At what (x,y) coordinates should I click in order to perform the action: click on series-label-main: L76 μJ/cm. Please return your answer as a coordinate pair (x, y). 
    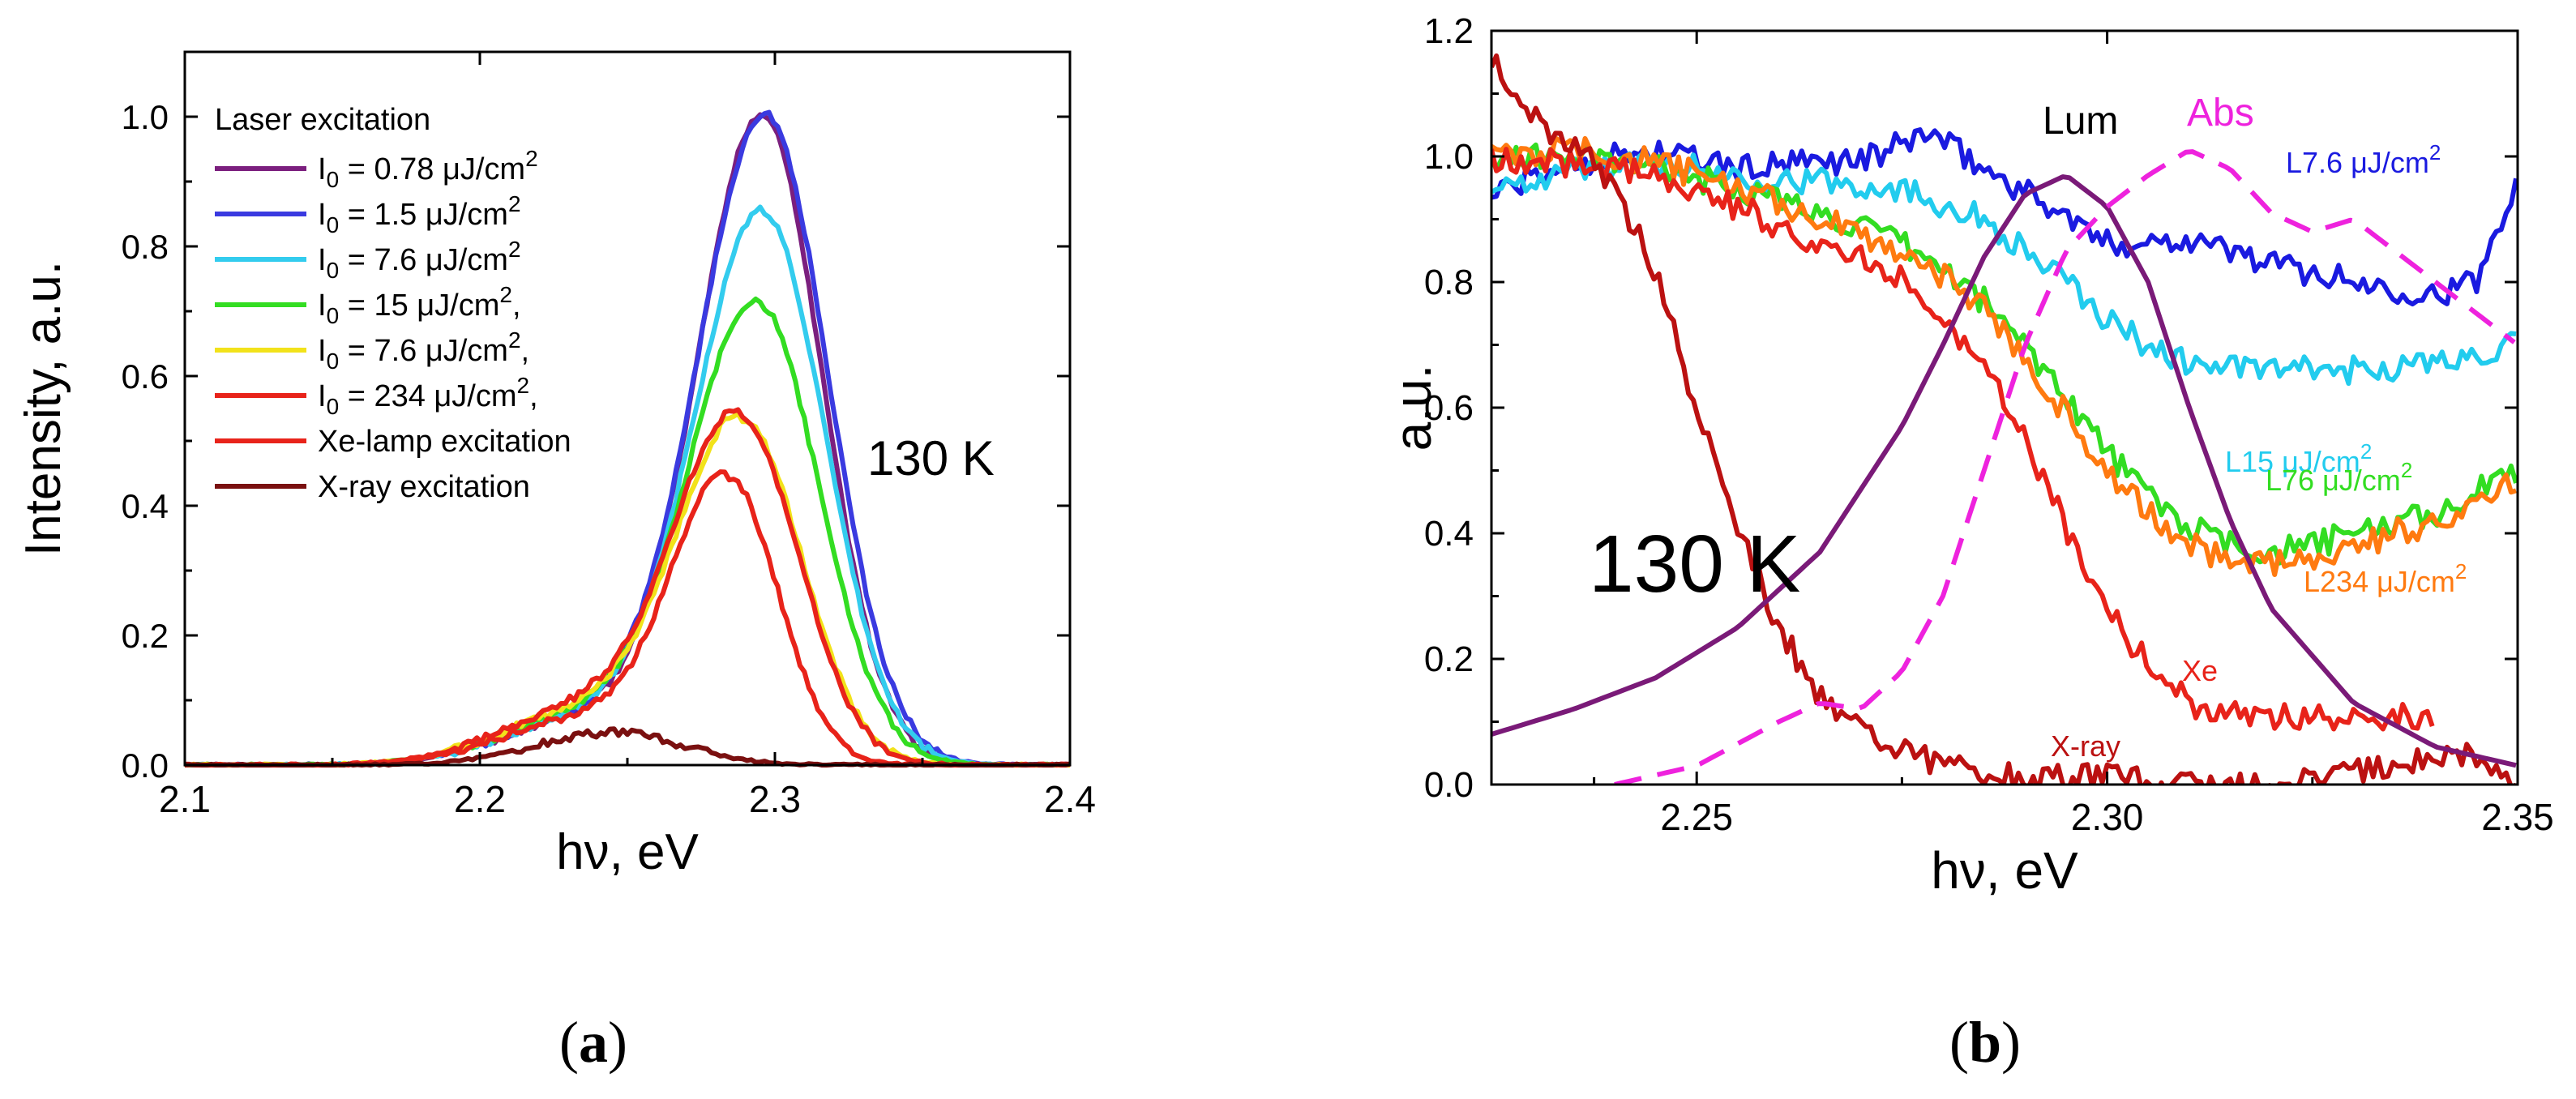
    Looking at the image, I should click on (2333, 480).